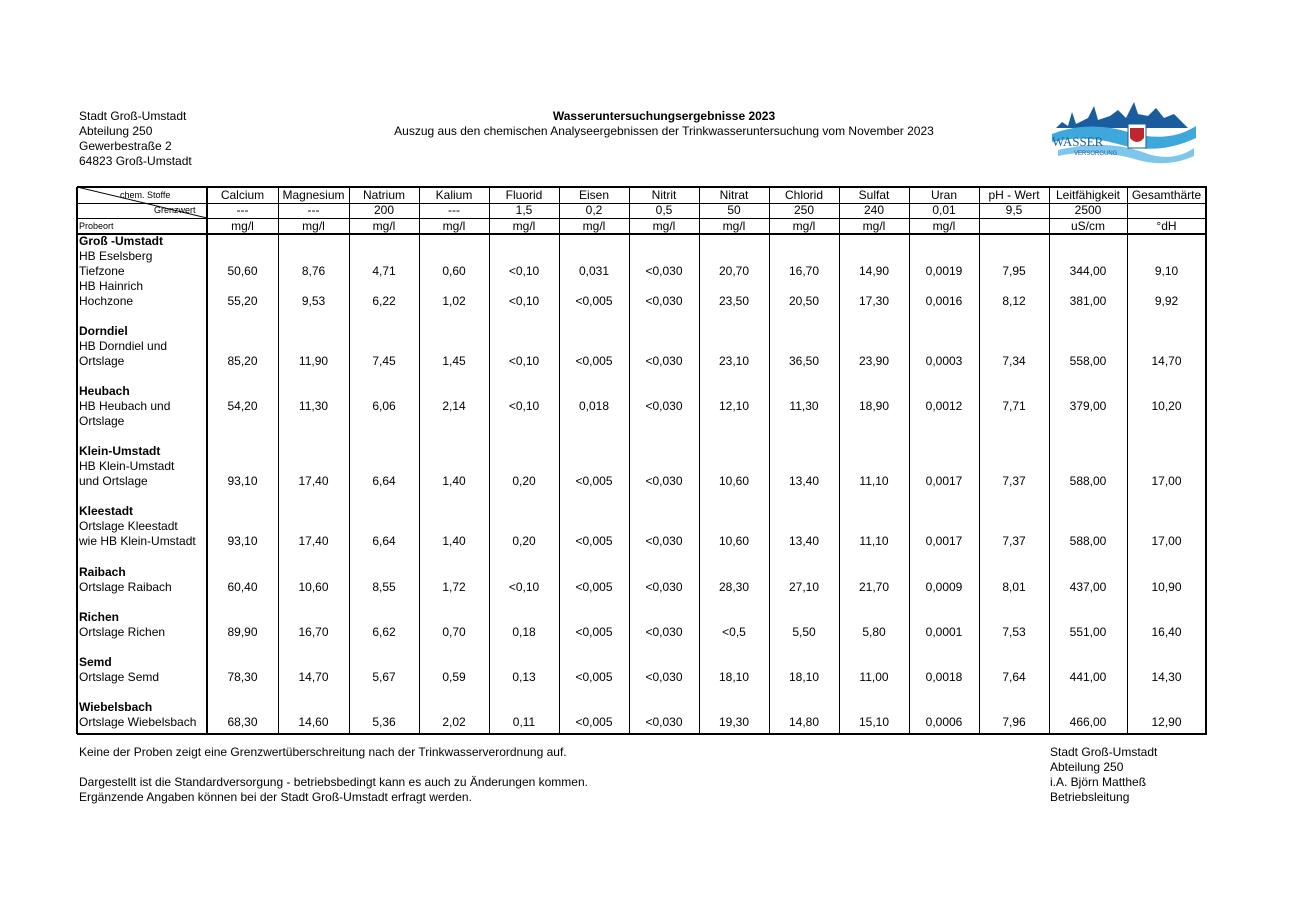 The height and width of the screenshot is (907, 1291). Describe the element at coordinates (1088, 586) in the screenshot. I see `cell-value: 437,00` at that location.